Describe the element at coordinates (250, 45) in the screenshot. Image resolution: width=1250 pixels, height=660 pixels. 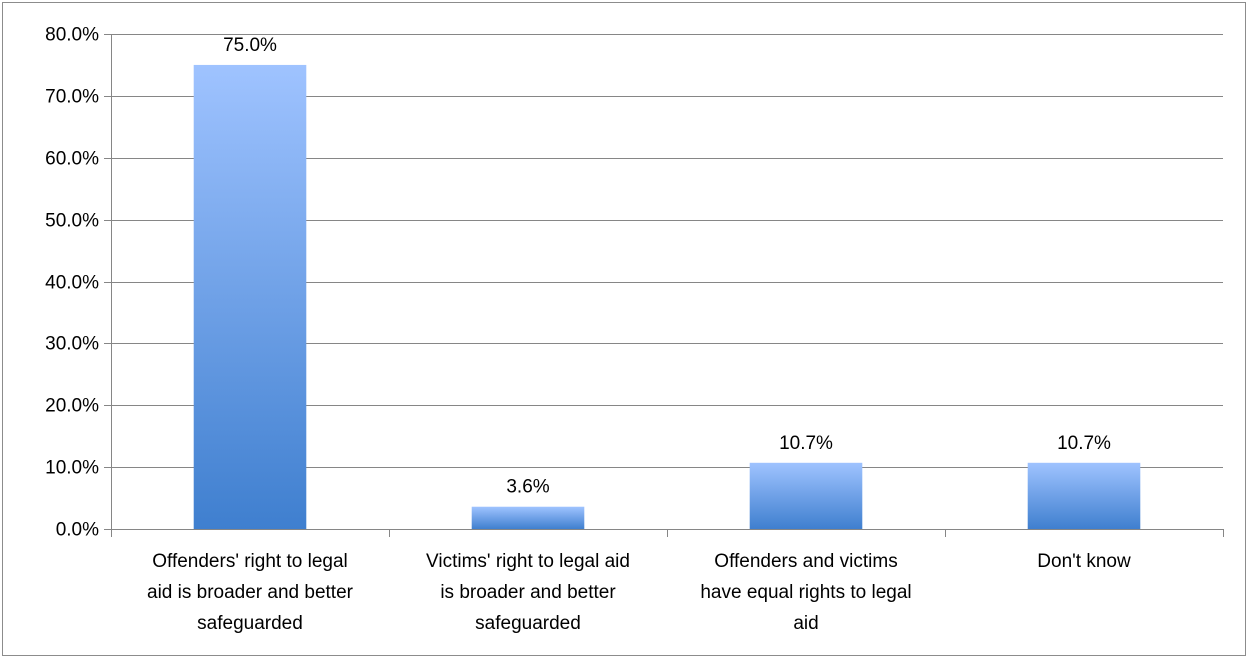
I see `data-label: 75.0%` at that location.